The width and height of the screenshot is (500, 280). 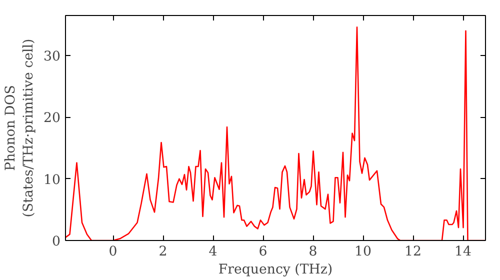 What do you see at coordinates (52, 118) in the screenshot?
I see `y-tick-label: 20` at bounding box center [52, 118].